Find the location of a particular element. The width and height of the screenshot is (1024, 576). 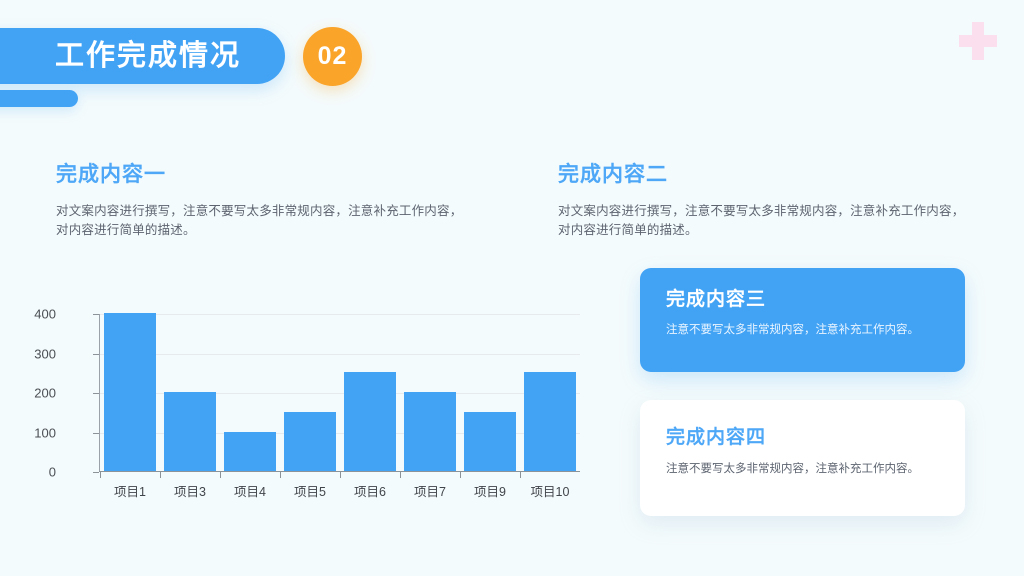

chart-x-axis is located at coordinates (339, 471).